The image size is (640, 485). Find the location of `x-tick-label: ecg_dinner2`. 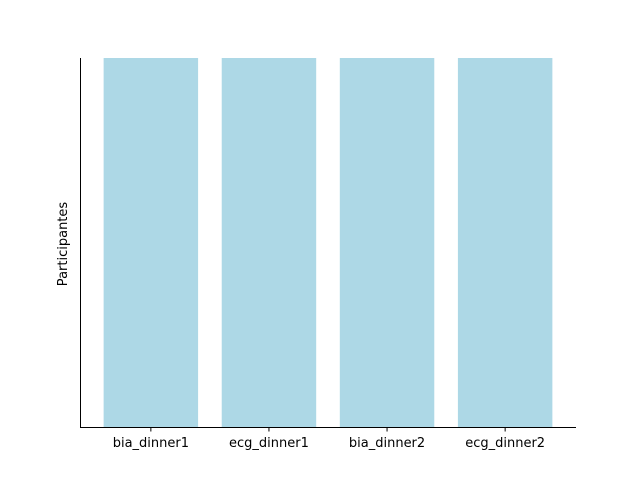

x-tick-label: ecg_dinner2 is located at coordinates (505, 443).